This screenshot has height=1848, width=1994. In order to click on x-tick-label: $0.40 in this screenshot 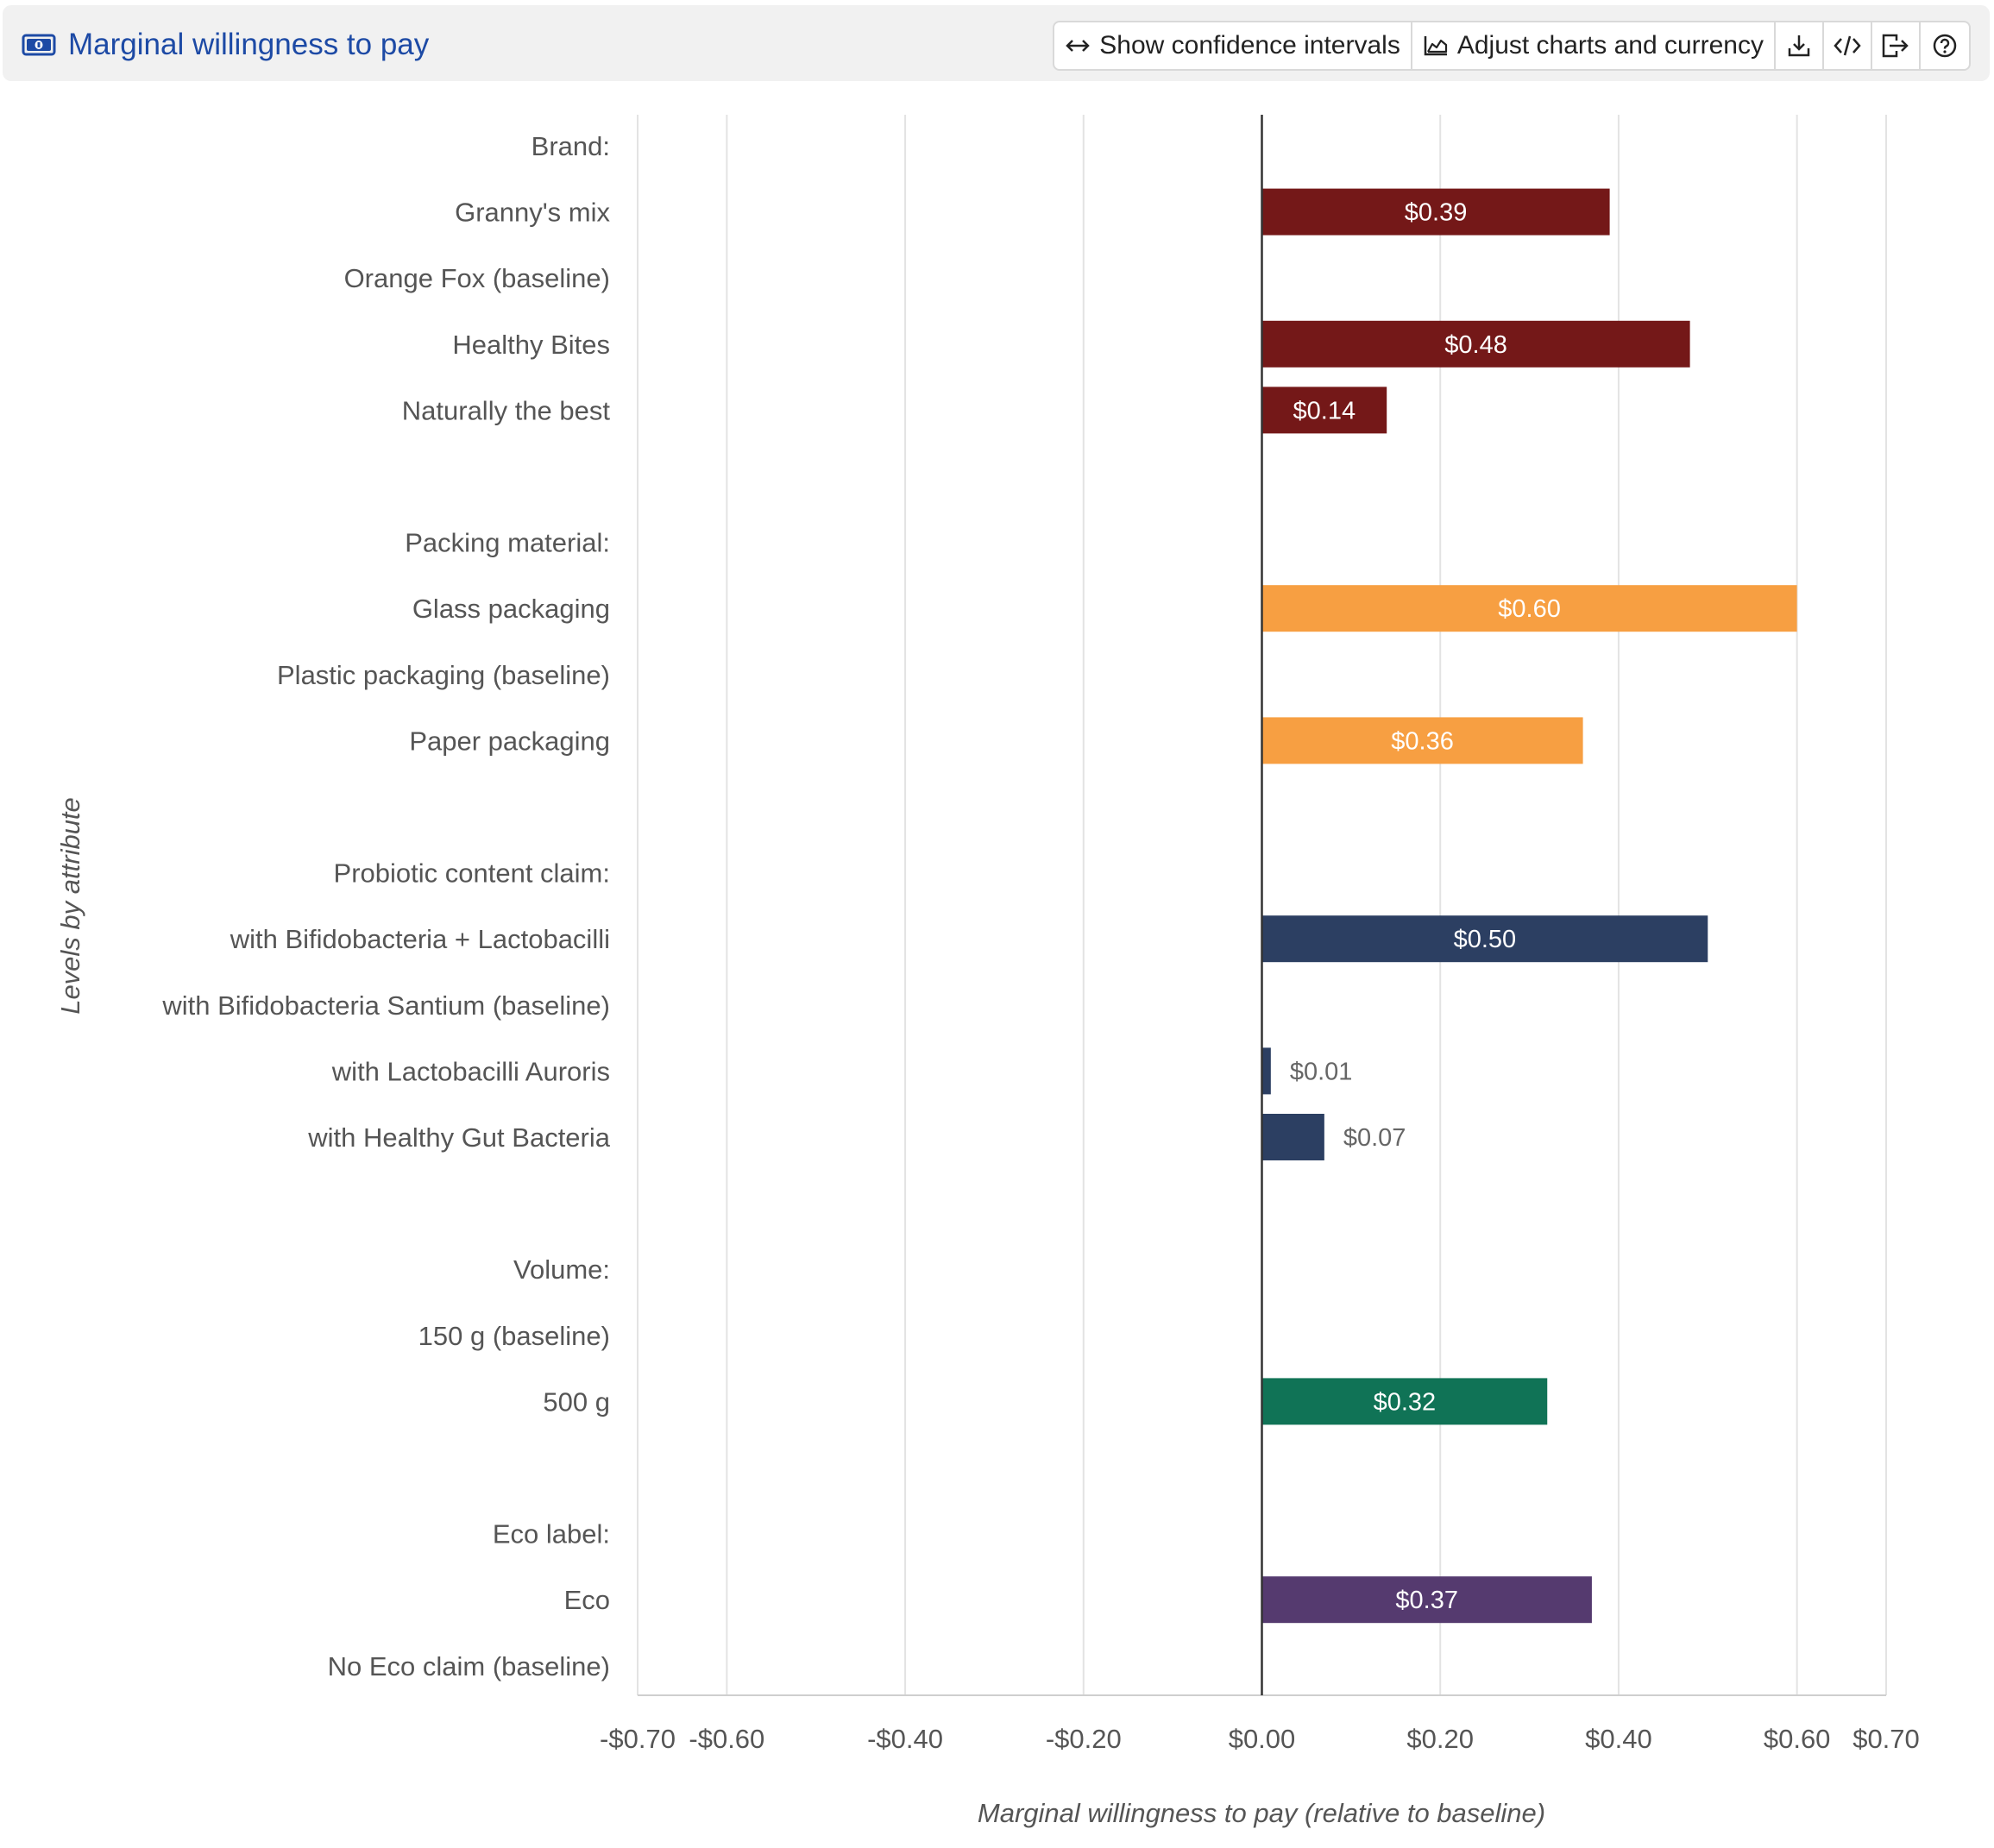, I will do `click(1618, 1739)`.